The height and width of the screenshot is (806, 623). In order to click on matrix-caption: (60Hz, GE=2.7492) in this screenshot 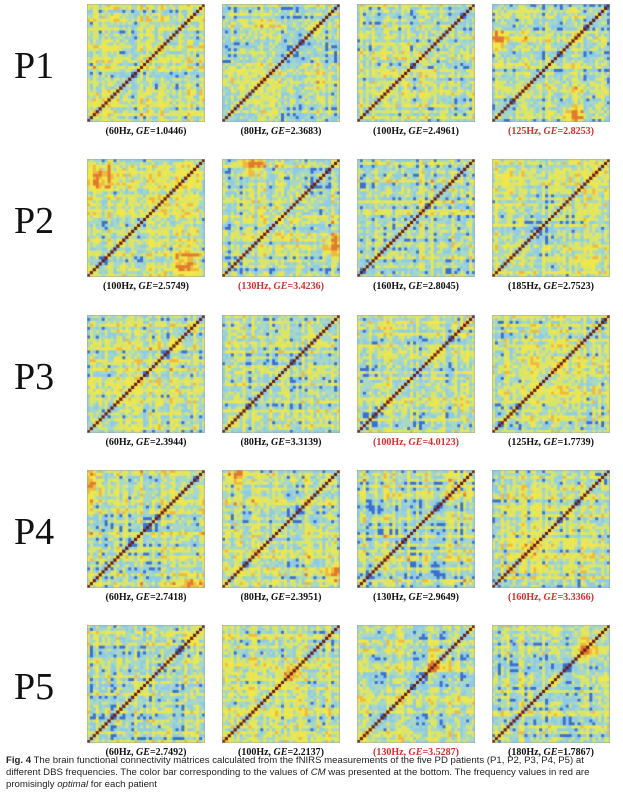, I will do `click(146, 752)`.